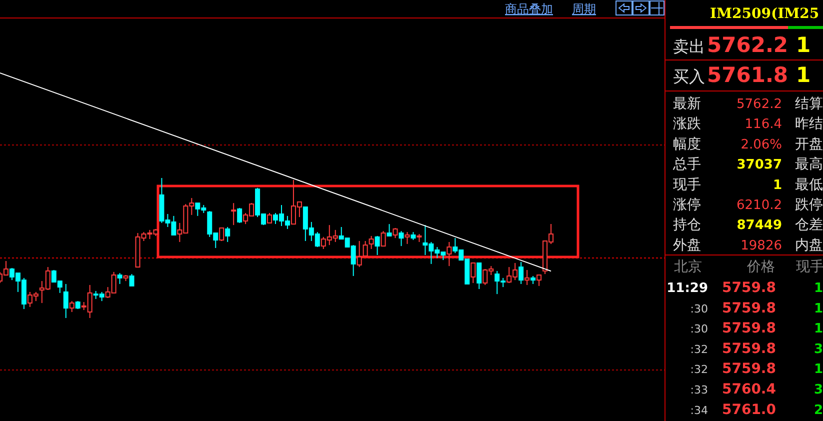 Image resolution: width=823 pixels, height=421 pixels. I want to click on text: 外盘, so click(687, 245).